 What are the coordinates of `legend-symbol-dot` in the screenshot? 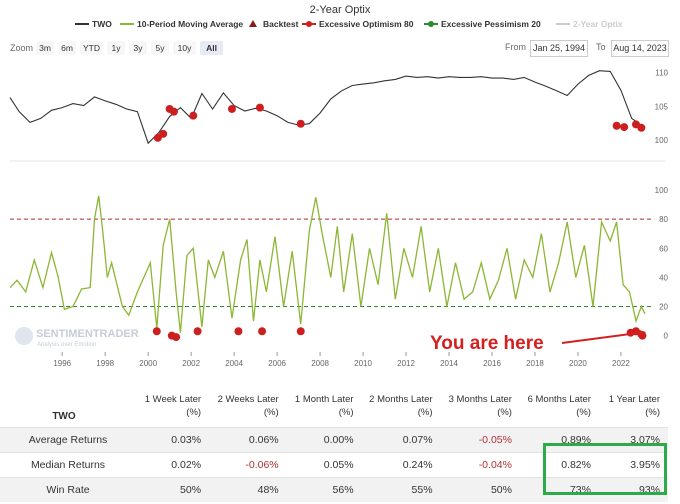 It's located at (309, 24).